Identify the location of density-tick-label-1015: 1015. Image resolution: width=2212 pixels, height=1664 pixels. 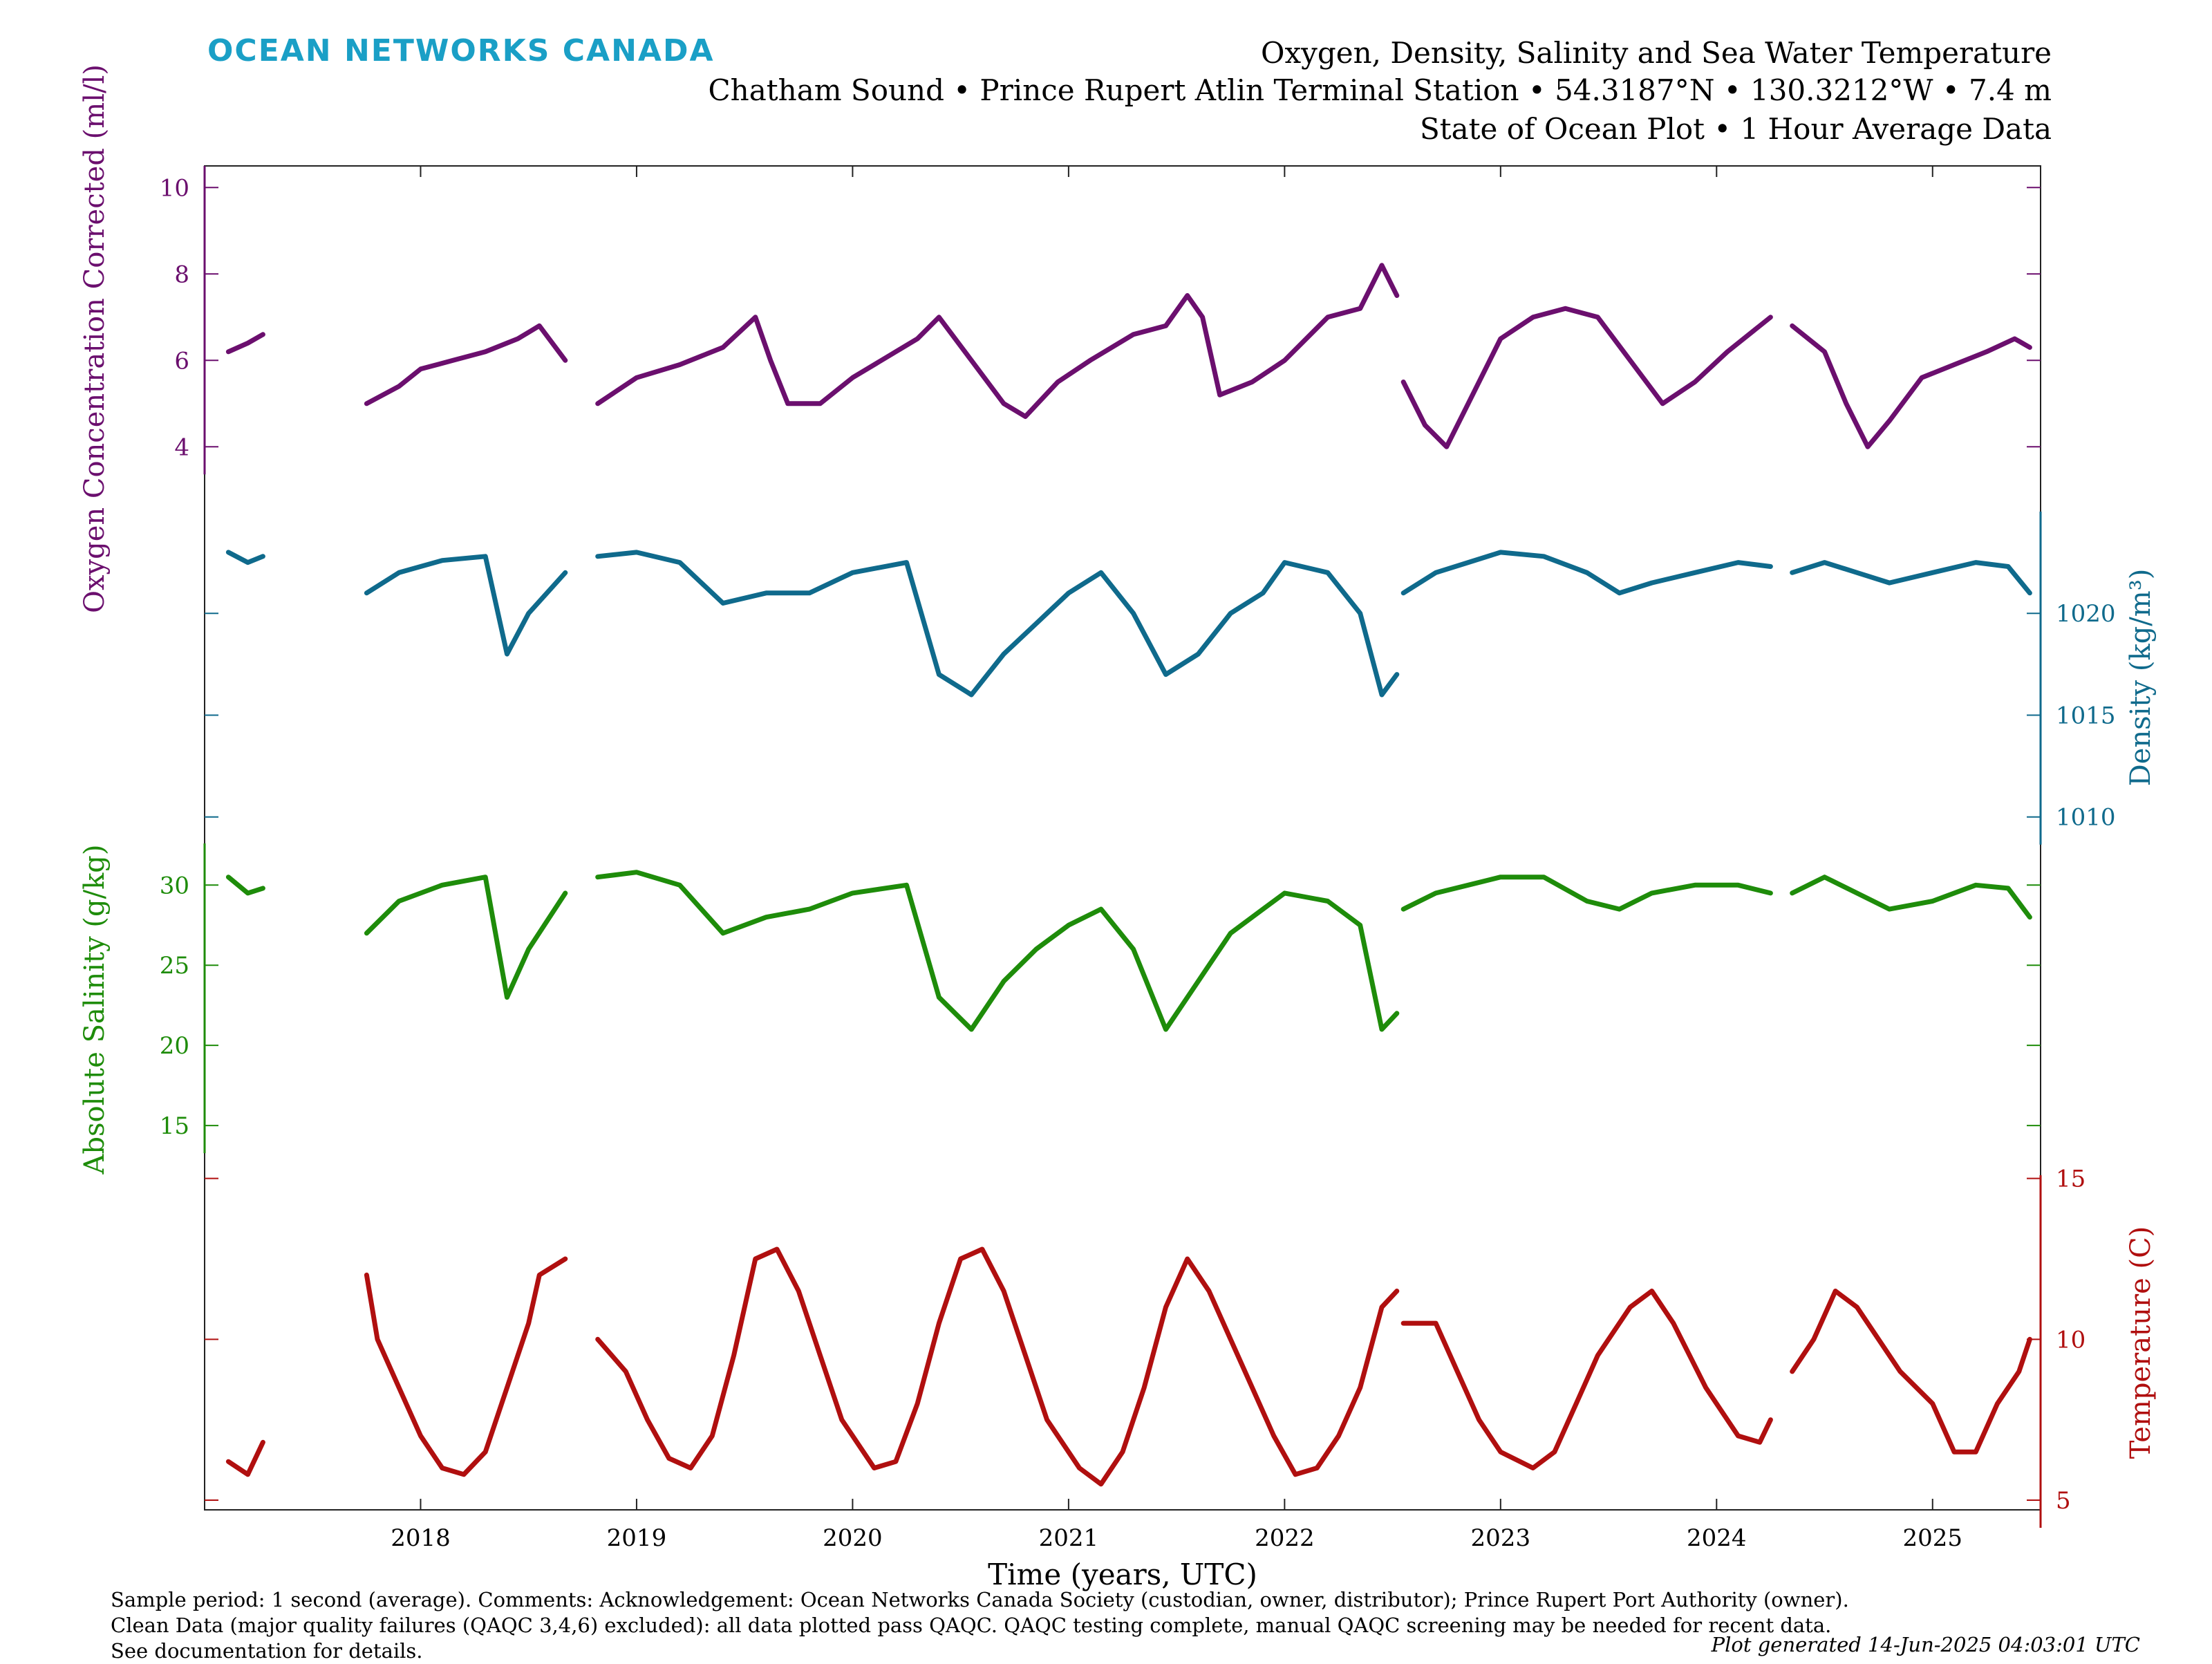
(2086, 715).